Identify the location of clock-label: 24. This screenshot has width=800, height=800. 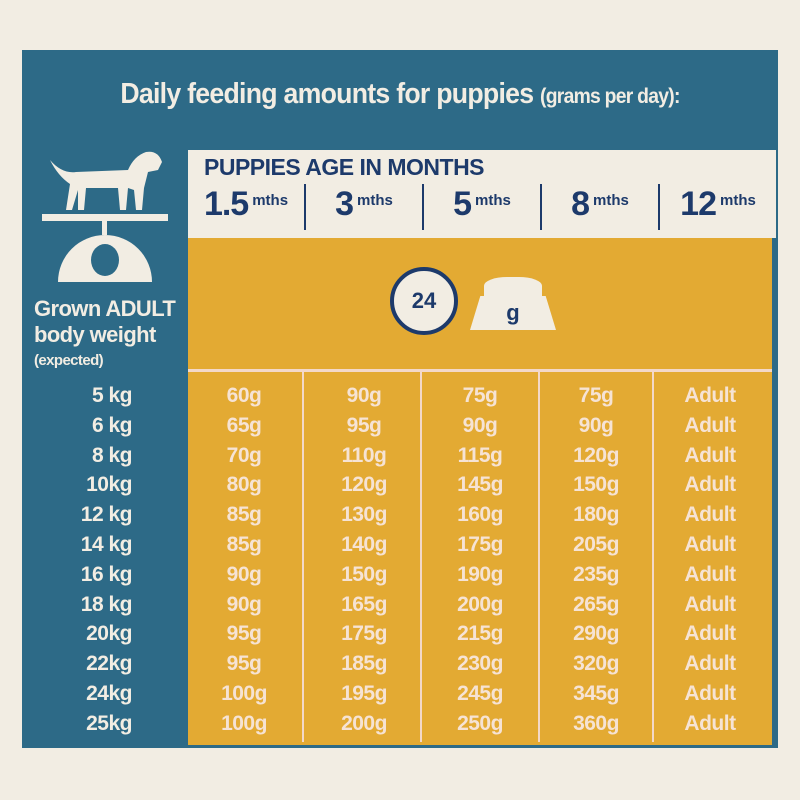
(424, 300).